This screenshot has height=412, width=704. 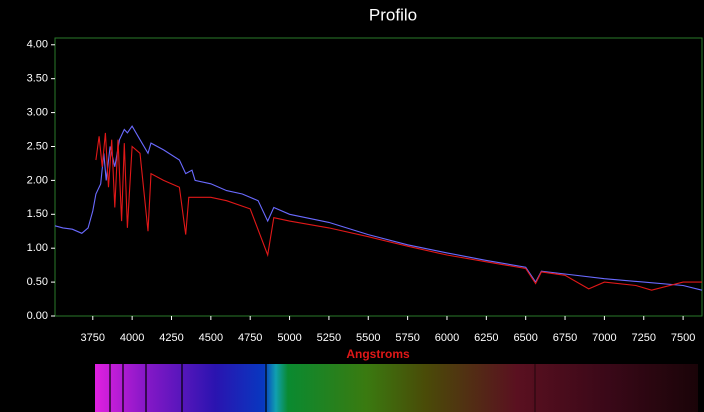 What do you see at coordinates (37, 282) in the screenshot?
I see `y-tick-label: 0.50` at bounding box center [37, 282].